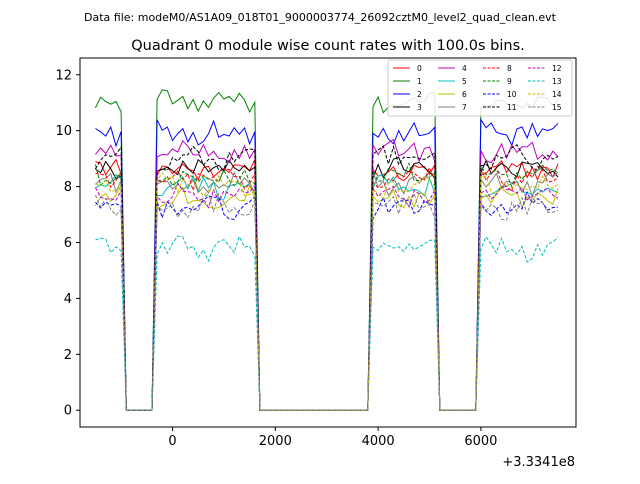  What do you see at coordinates (557, 94) in the screenshot?
I see `legend-label-14: 14` at bounding box center [557, 94].